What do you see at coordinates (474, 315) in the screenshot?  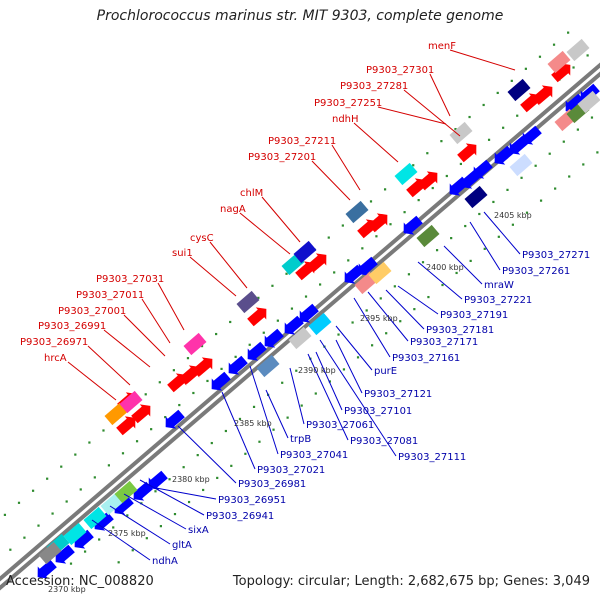 I see `gene-label-p9303_27191: P9303_27191` at bounding box center [474, 315].